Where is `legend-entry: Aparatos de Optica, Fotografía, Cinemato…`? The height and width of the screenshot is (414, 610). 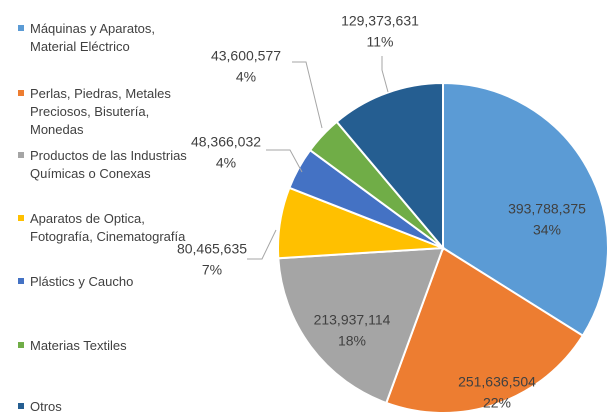
legend-entry: Aparatos de Optica, Fotografía, Cinemato… is located at coordinates (104, 228).